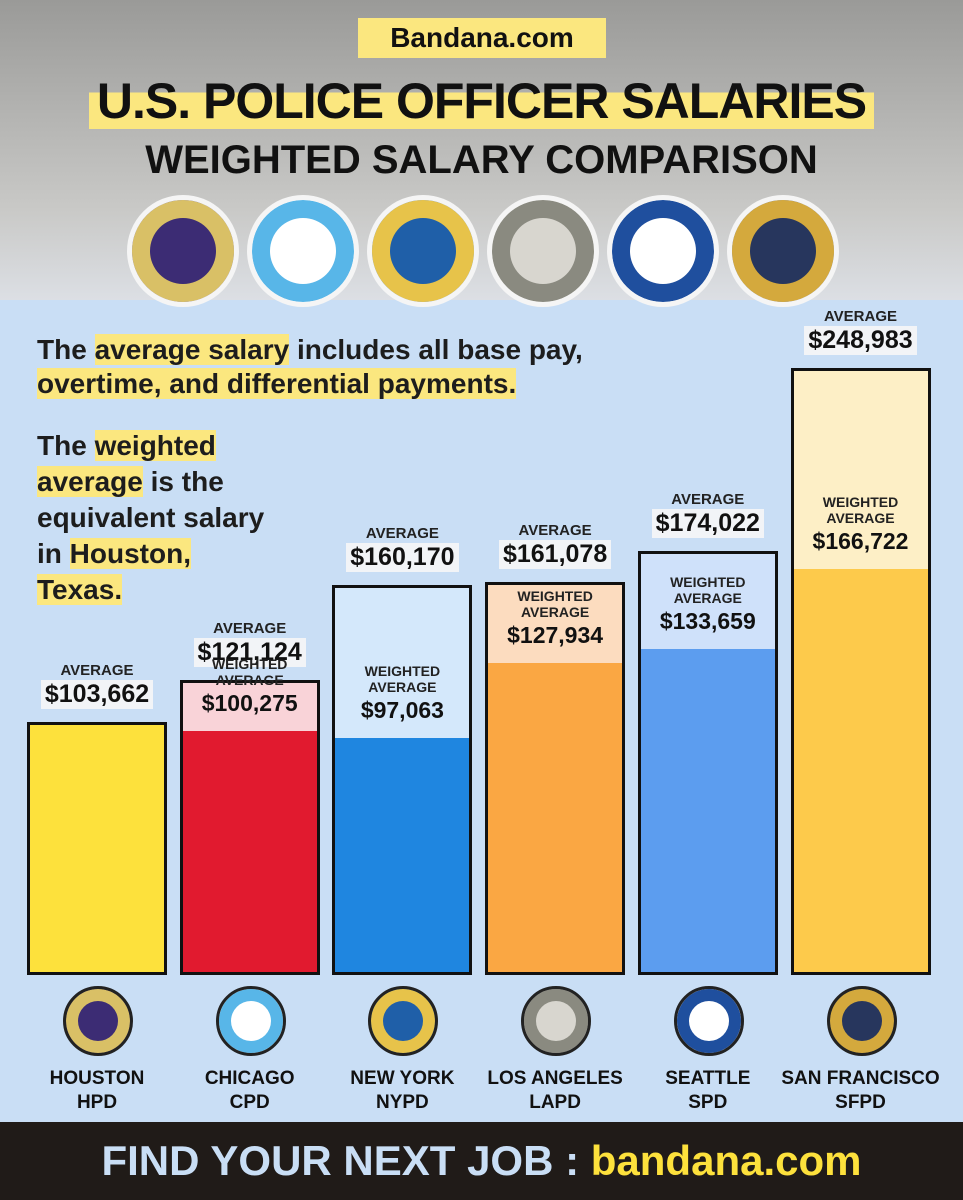 The height and width of the screenshot is (1200, 963). I want to click on value-label: $127,934, so click(555, 635).